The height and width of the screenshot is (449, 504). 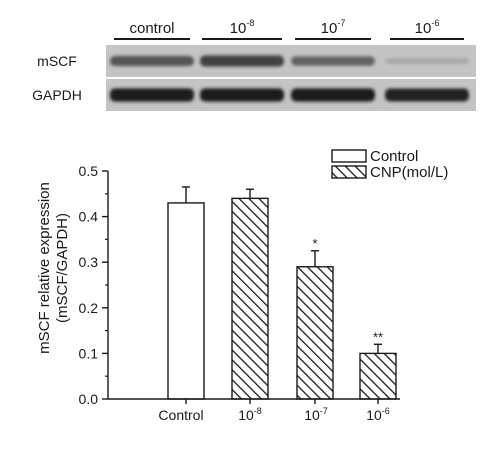 I want to click on x-label-2: 10-7, so click(x=316, y=414).